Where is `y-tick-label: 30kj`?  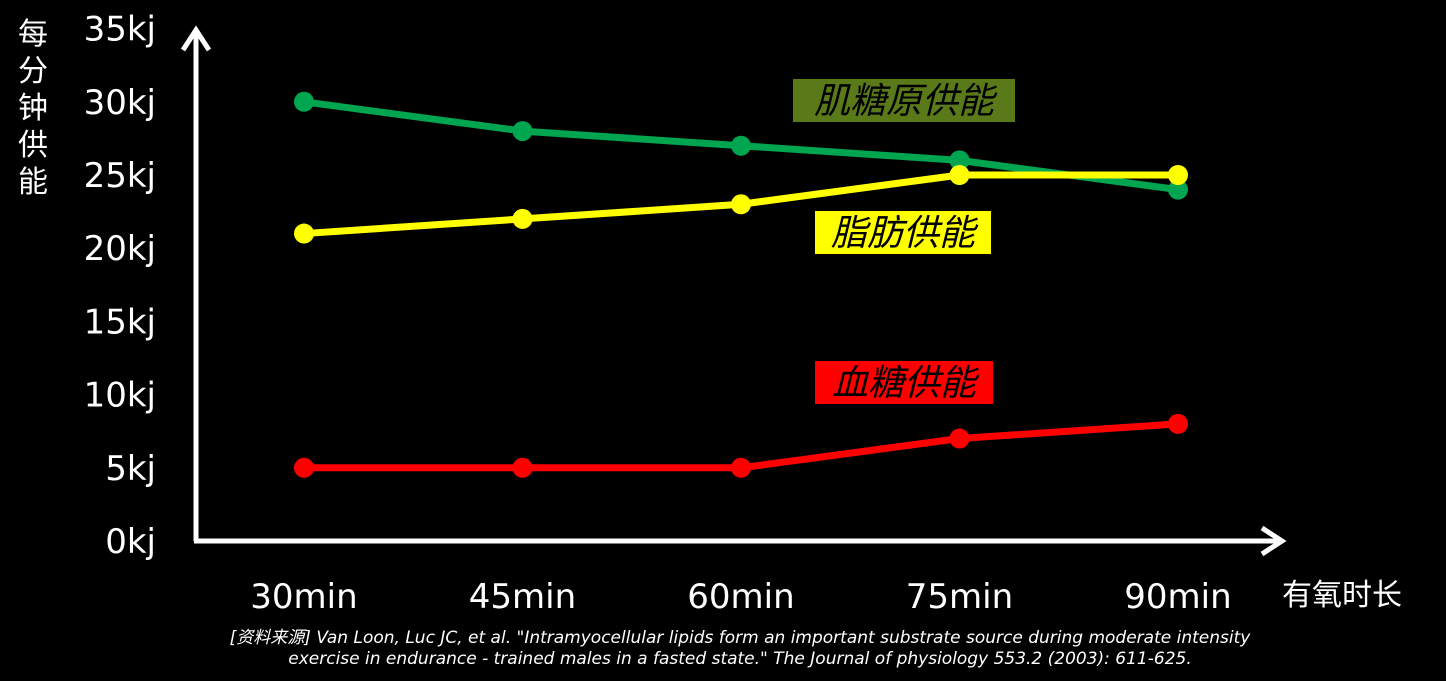
y-tick-label: 30kj is located at coordinates (120, 103).